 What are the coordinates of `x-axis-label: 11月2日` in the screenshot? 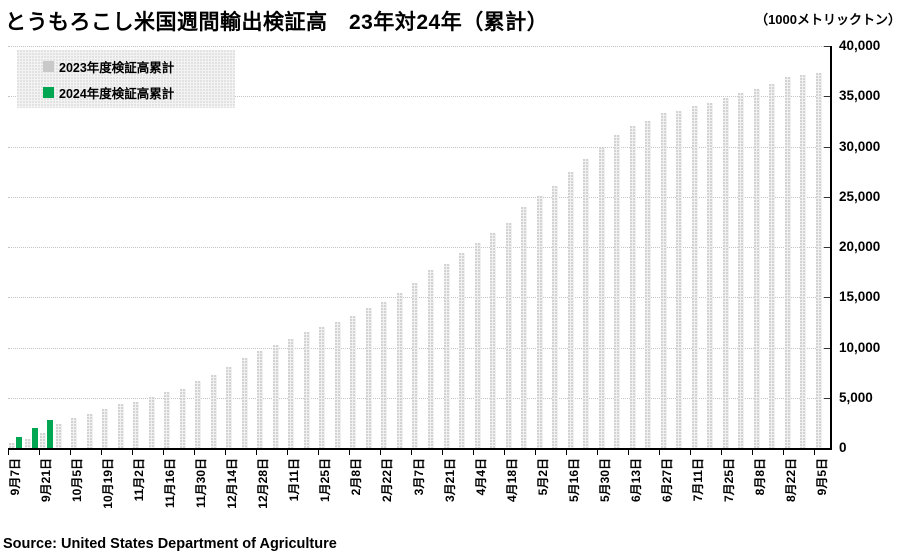 It's located at (139, 480).